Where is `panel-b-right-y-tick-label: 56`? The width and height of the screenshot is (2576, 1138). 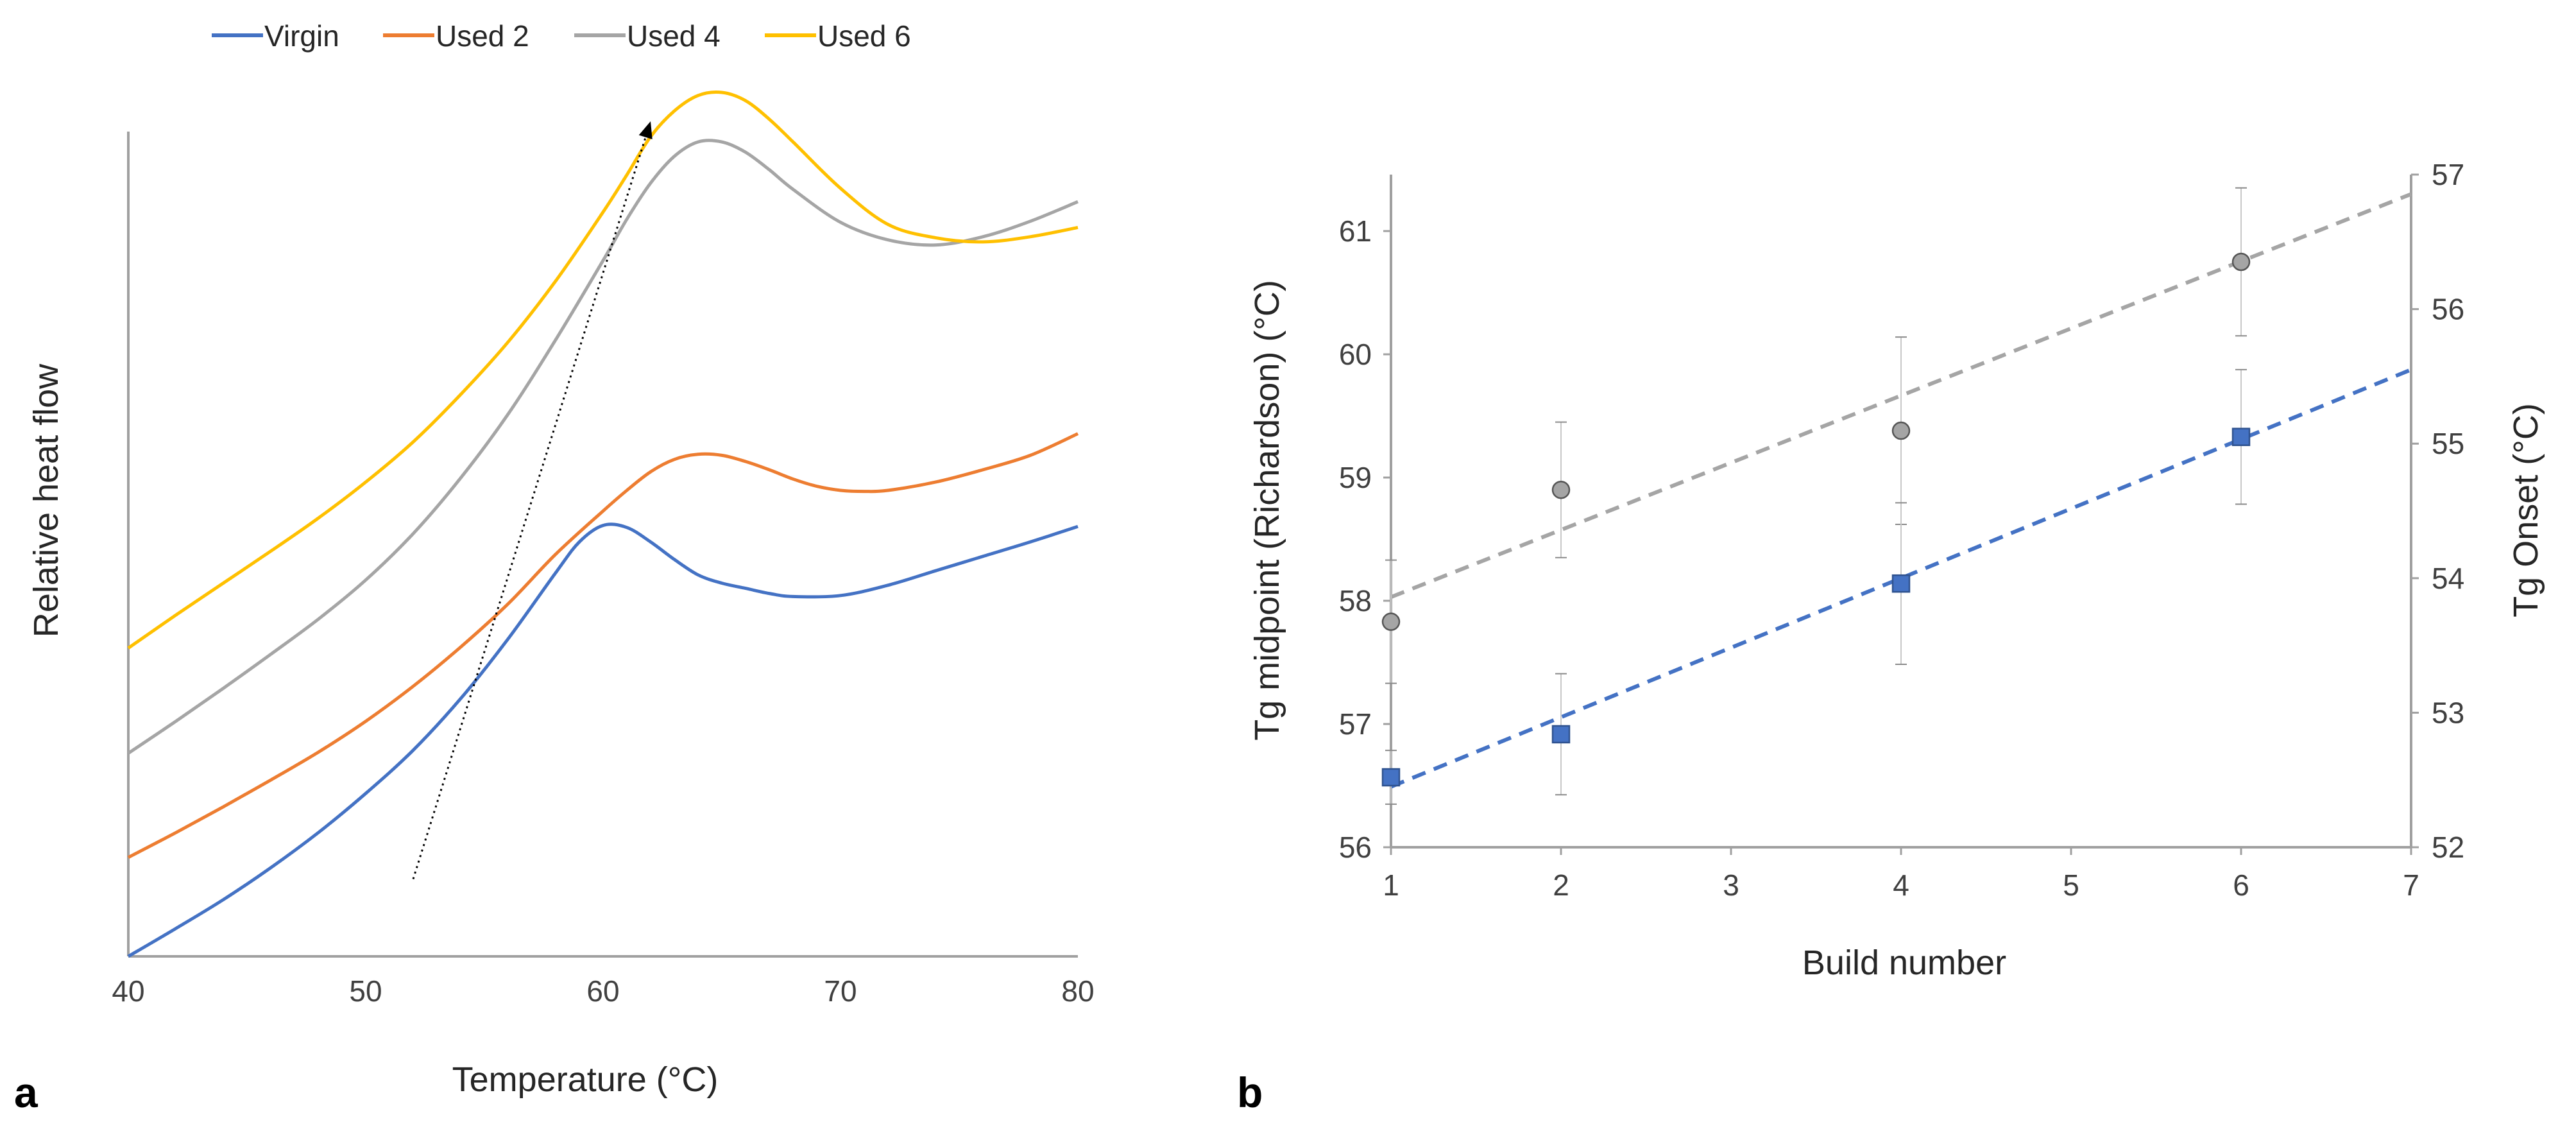
panel-b-right-y-tick-label: 56 is located at coordinates (2448, 309).